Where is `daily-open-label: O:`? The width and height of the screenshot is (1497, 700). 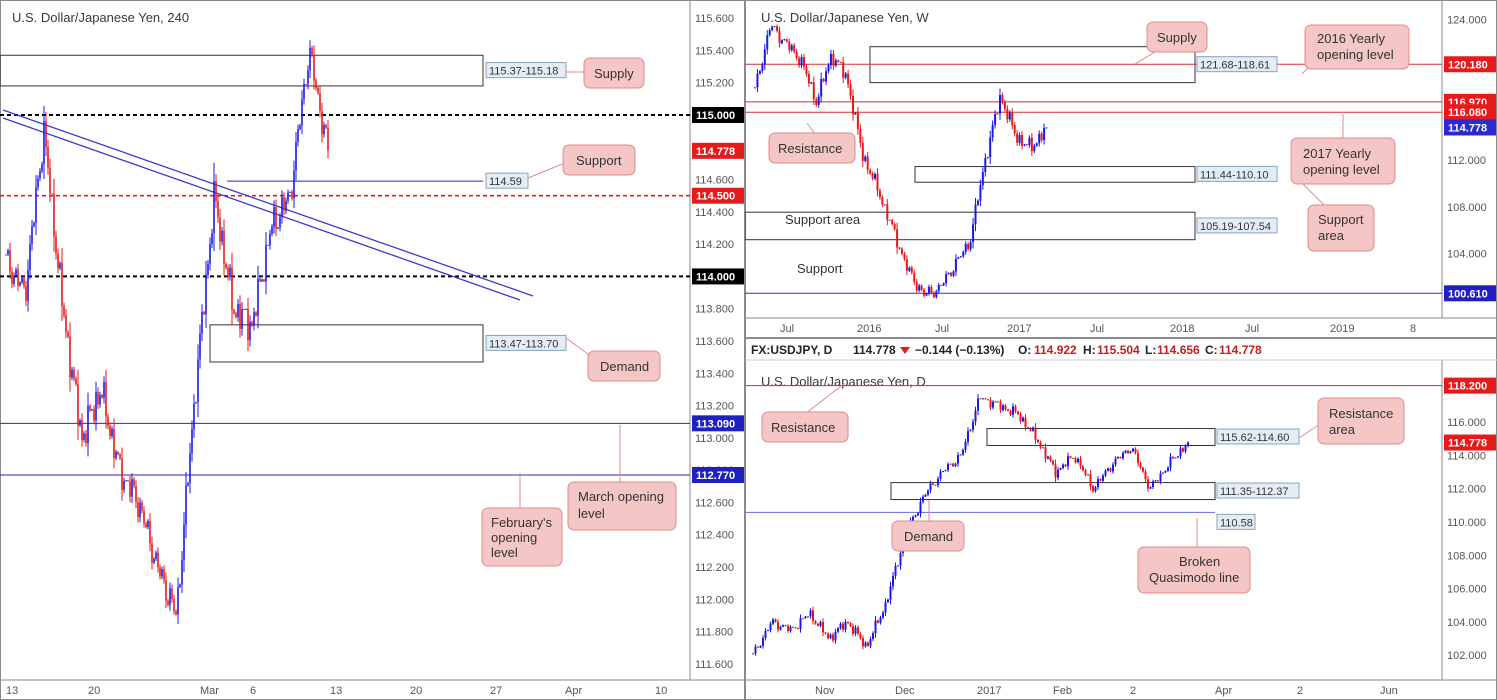
daily-open-label: O: is located at coordinates (1024, 350).